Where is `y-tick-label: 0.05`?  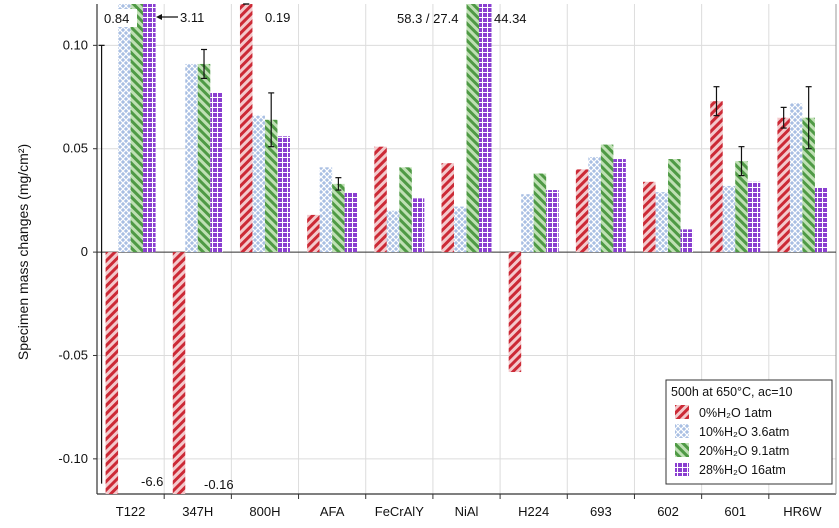 y-tick-label: 0.05 is located at coordinates (75, 148).